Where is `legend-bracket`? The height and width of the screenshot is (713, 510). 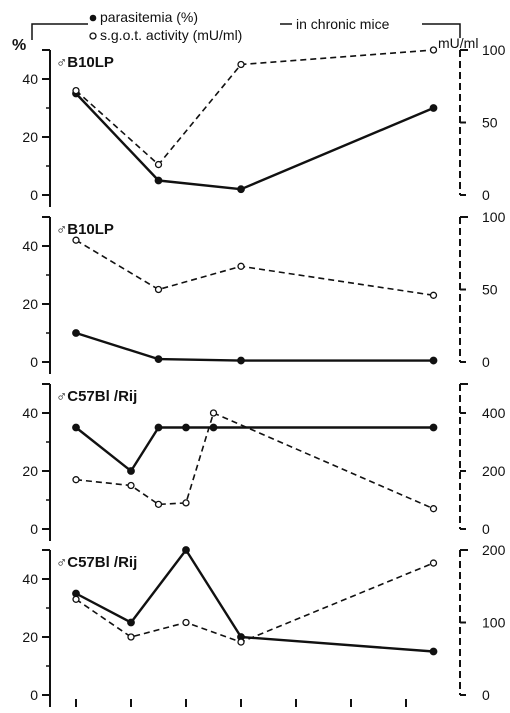
legend-bracket is located at coordinates (246, 31).